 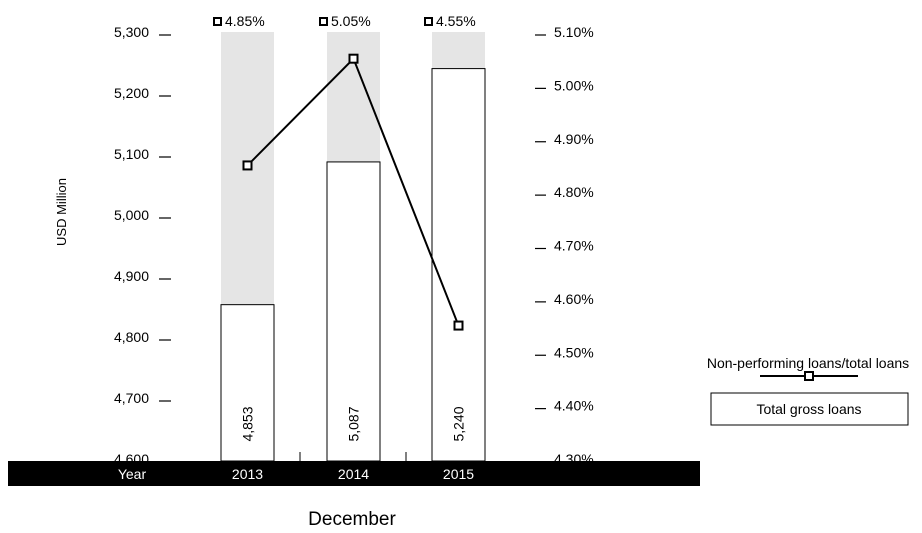 I want to click on right-tick-label: 4.80%, so click(x=574, y=192).